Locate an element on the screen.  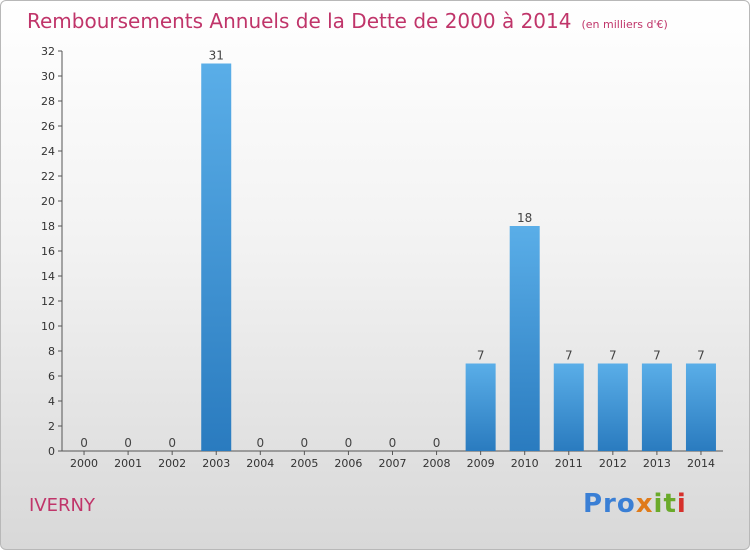
x-tick-label: 2001 is located at coordinates (128, 463).